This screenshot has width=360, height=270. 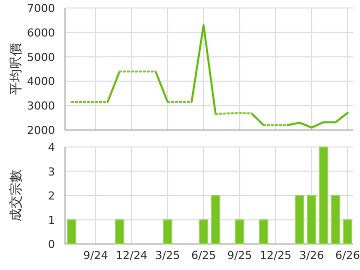 What do you see at coordinates (41, 33) in the screenshot?
I see `y-tick-label: 6000` at bounding box center [41, 33].